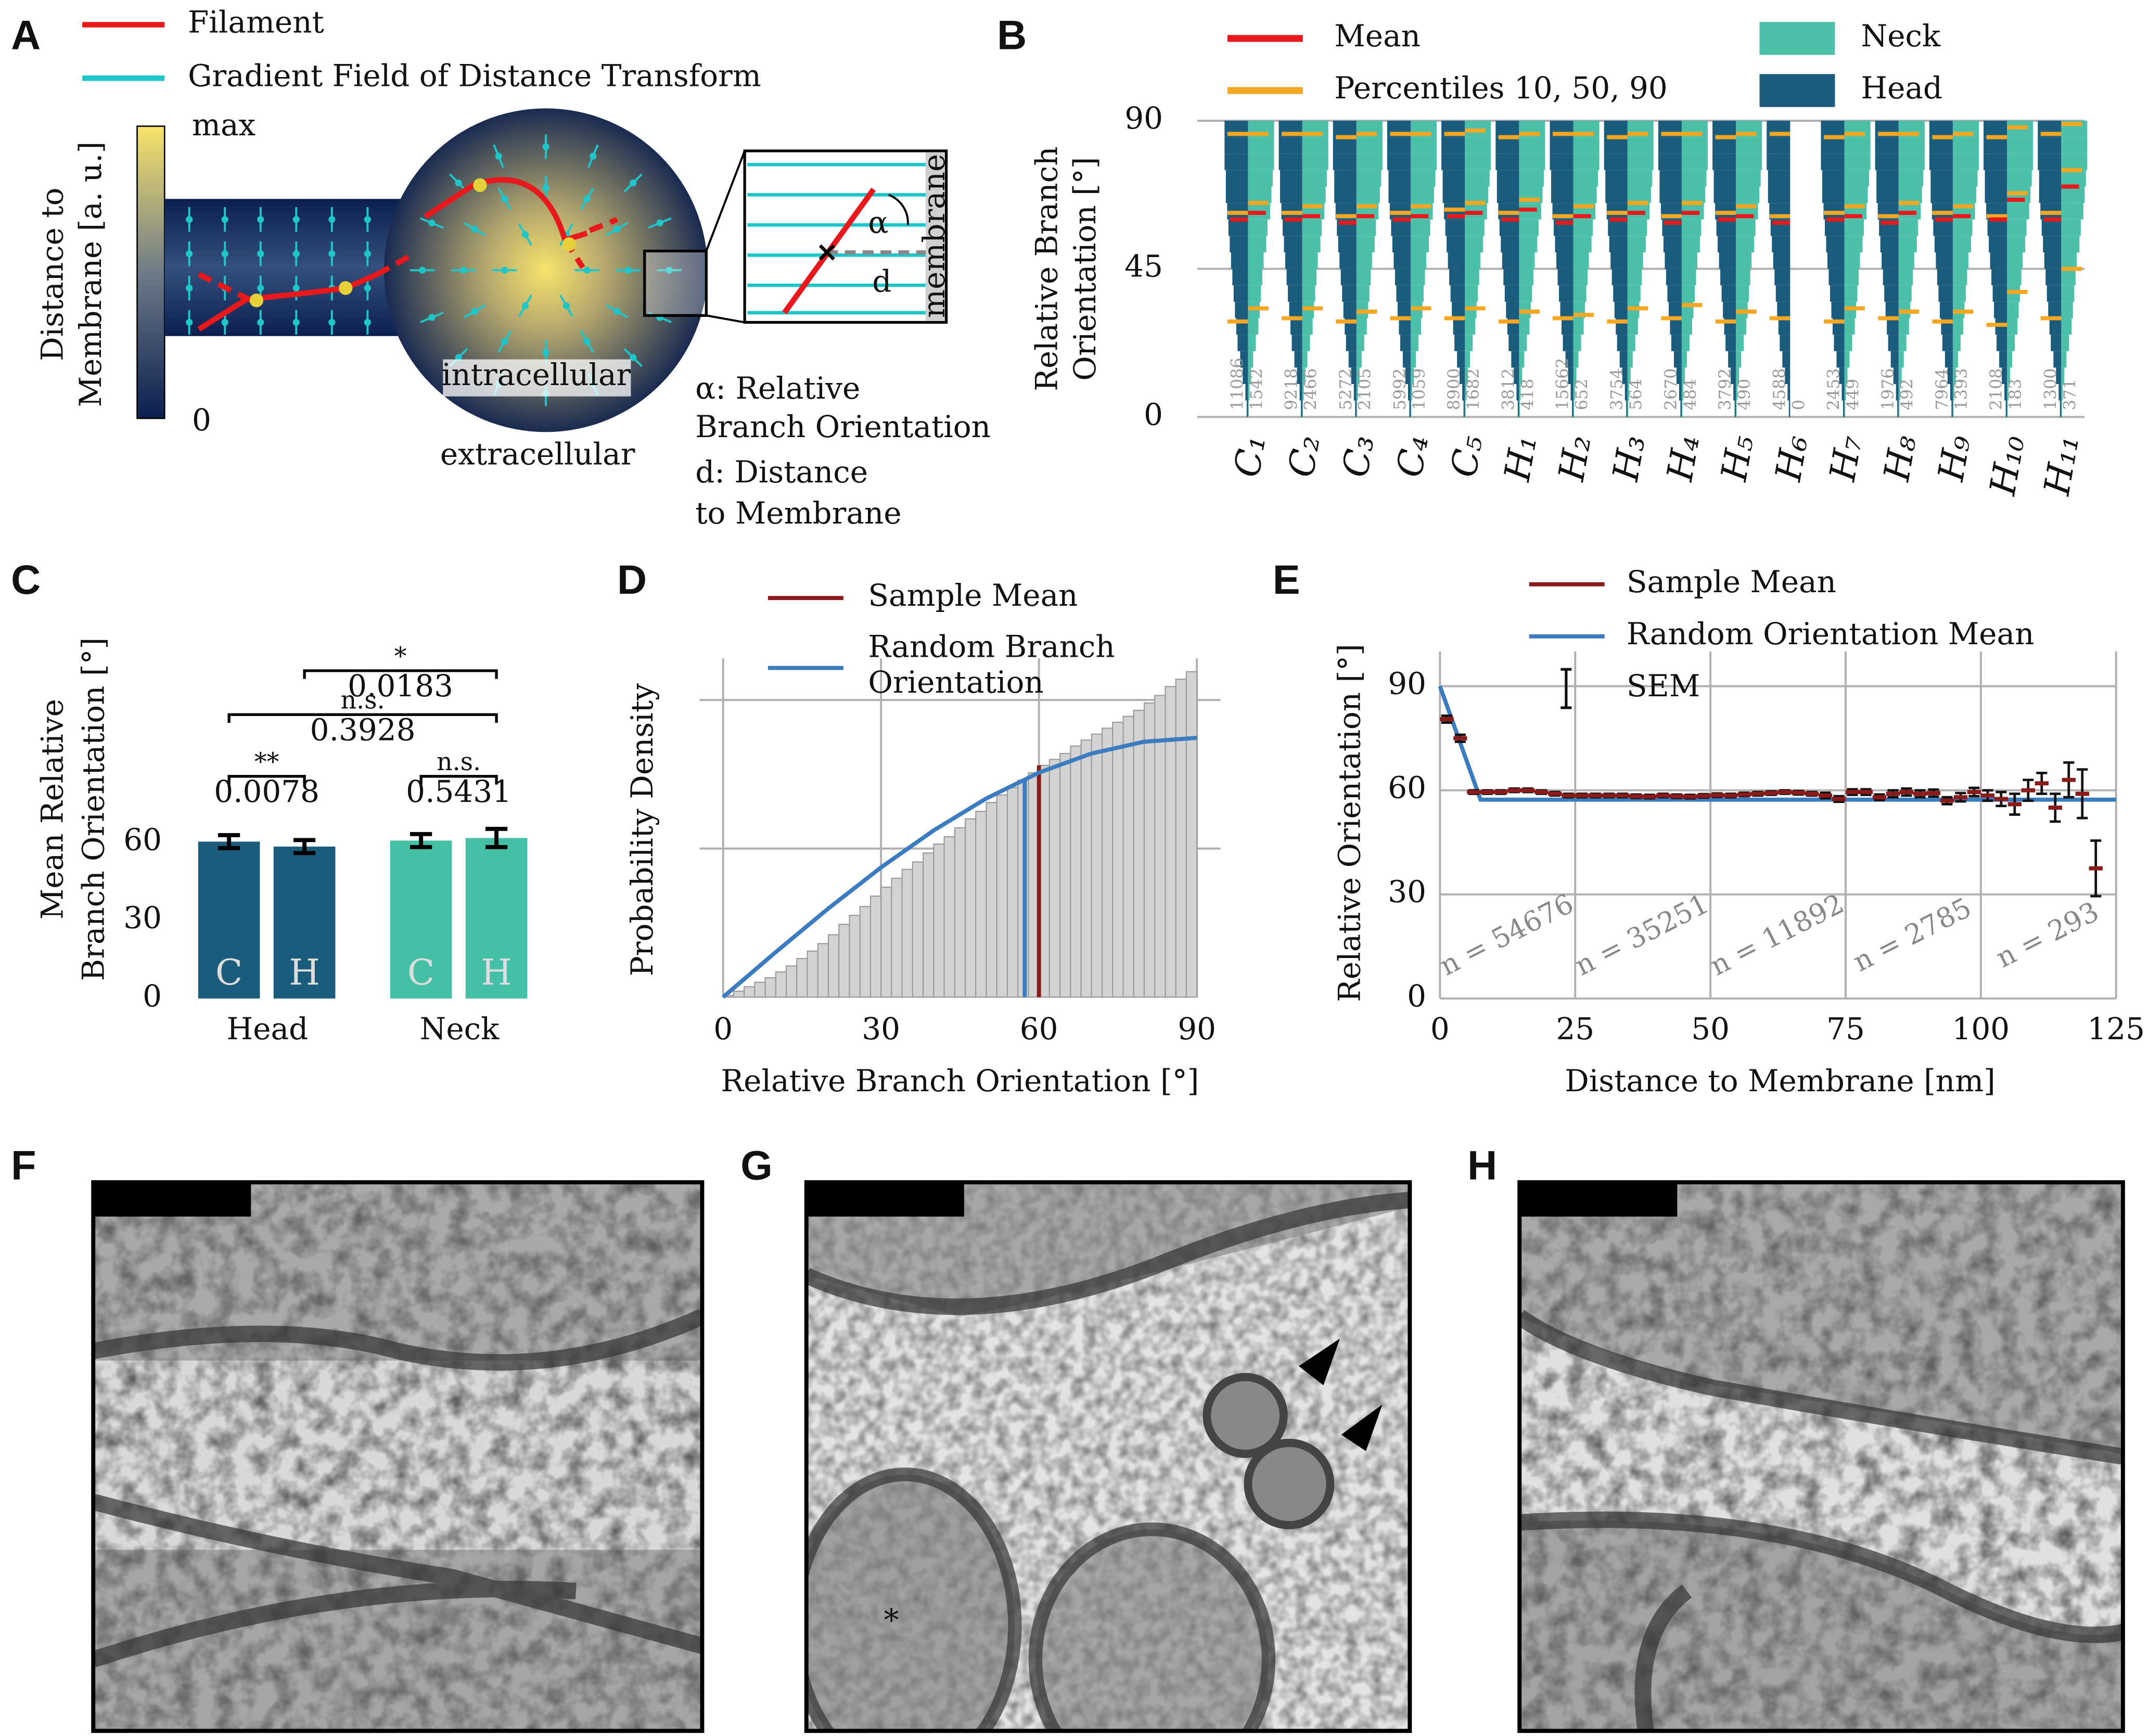  I want to click on error-bar, so click(496, 837).